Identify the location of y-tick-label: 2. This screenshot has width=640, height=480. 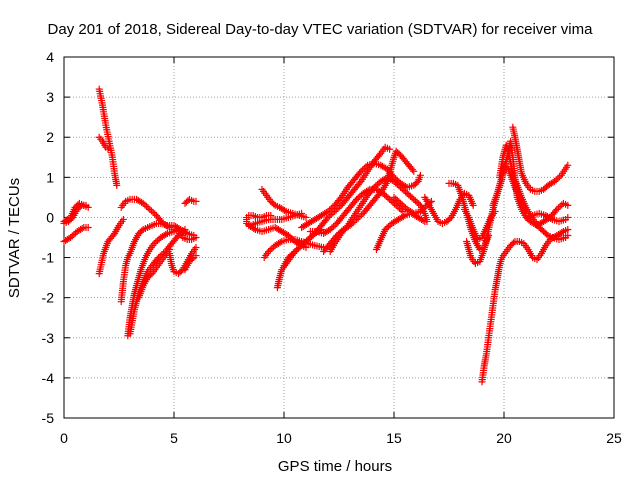
(50, 137).